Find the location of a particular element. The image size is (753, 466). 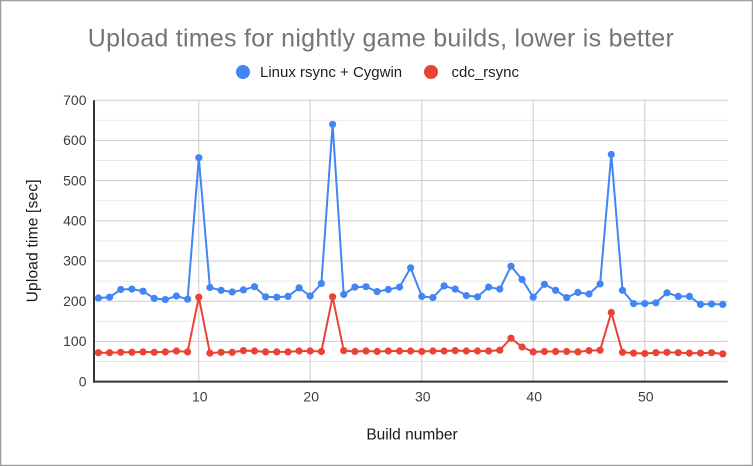

svg-text: 100 is located at coordinates (75, 341).